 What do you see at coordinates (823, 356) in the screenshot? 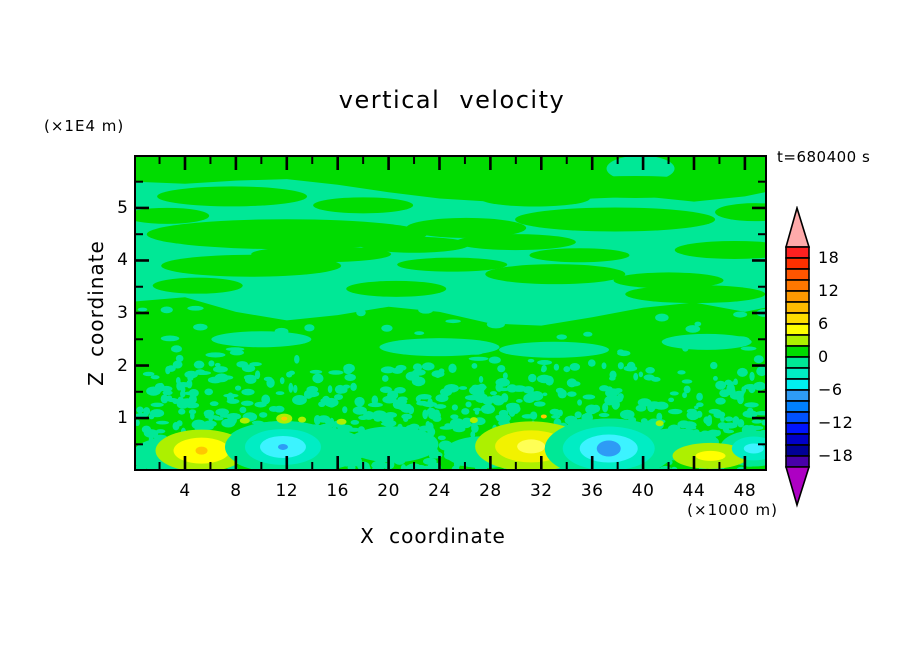
I see `colorbar-tick-label: 0` at bounding box center [823, 356].